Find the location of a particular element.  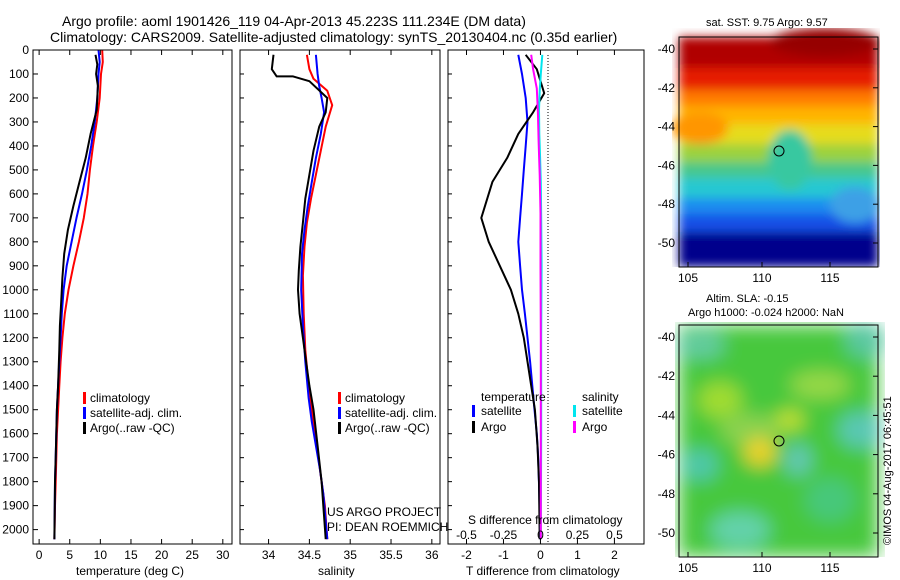

x-tick-label-top: 0.25 is located at coordinates (578, 535).